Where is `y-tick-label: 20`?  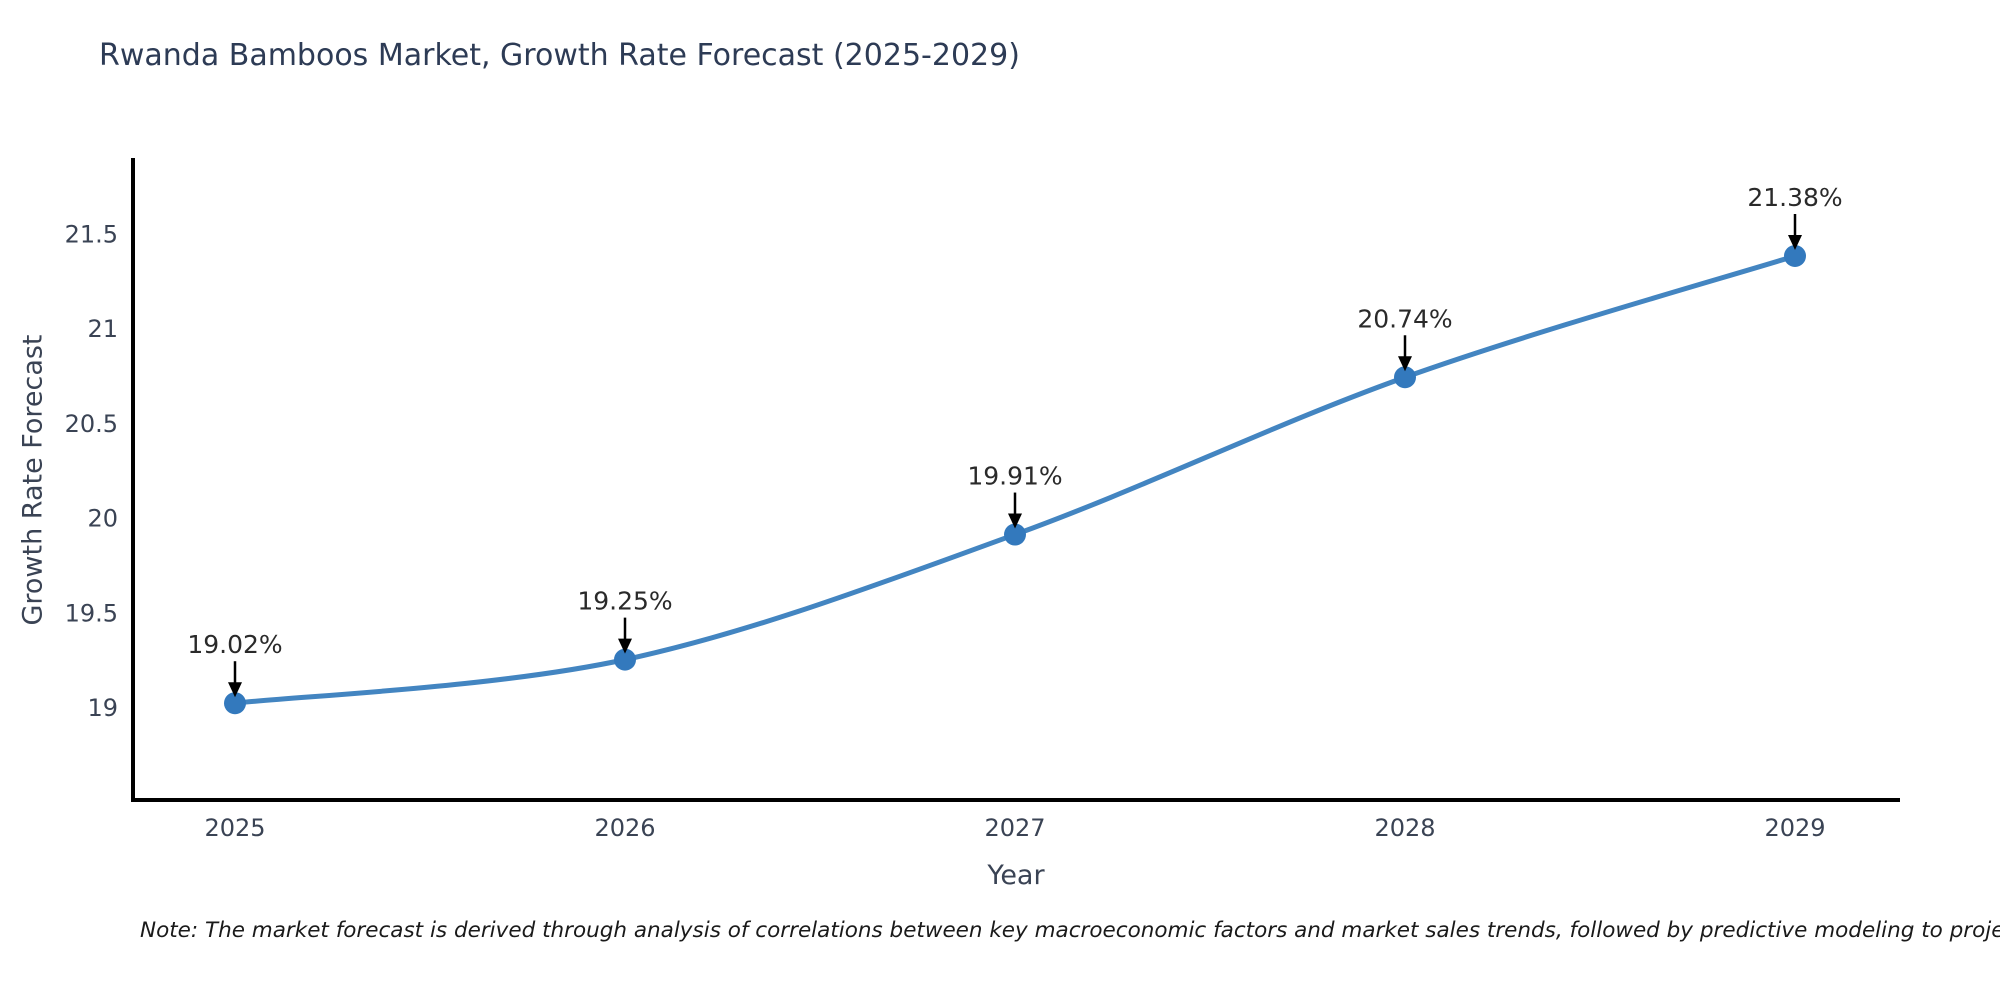 y-tick-label: 20 is located at coordinates (102, 519).